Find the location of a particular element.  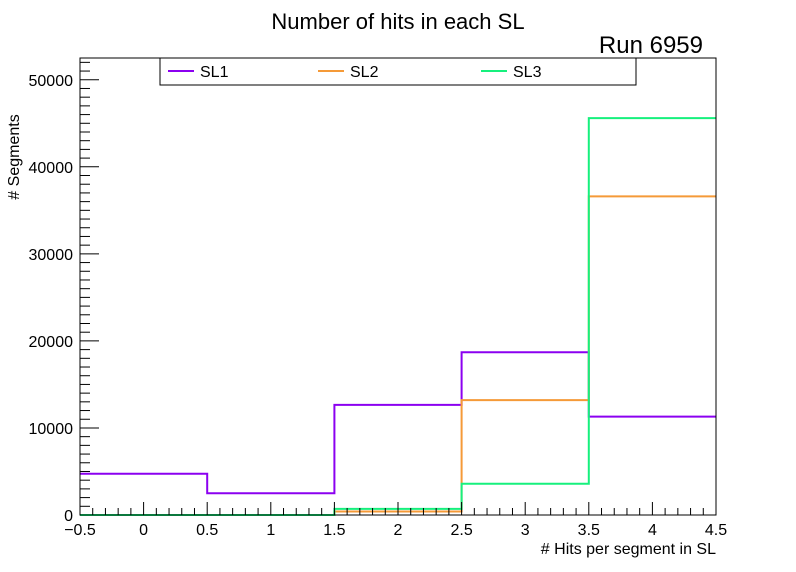

x-tick-label: 2.5 is located at coordinates (461, 530).